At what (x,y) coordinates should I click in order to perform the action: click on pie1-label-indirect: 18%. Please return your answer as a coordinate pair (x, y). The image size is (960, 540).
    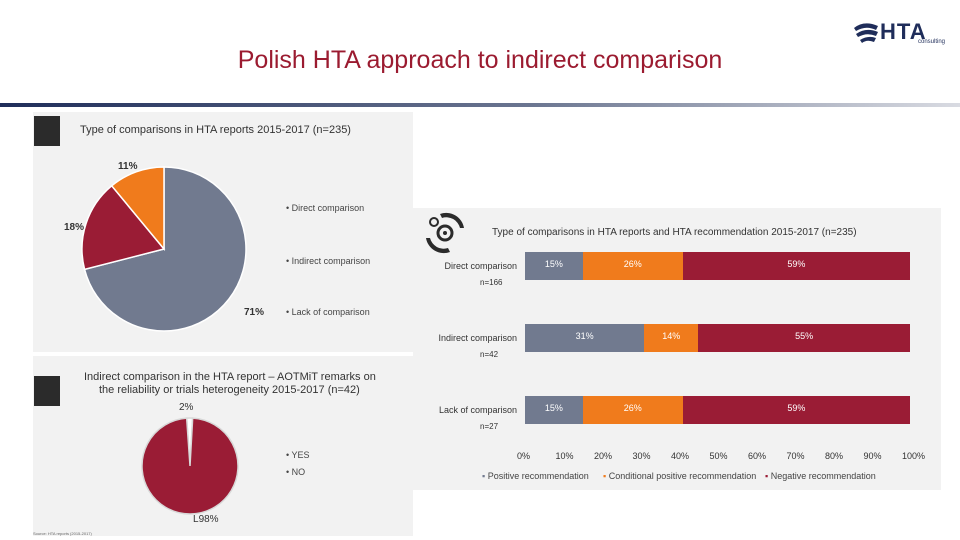
    Looking at the image, I should click on (74, 227).